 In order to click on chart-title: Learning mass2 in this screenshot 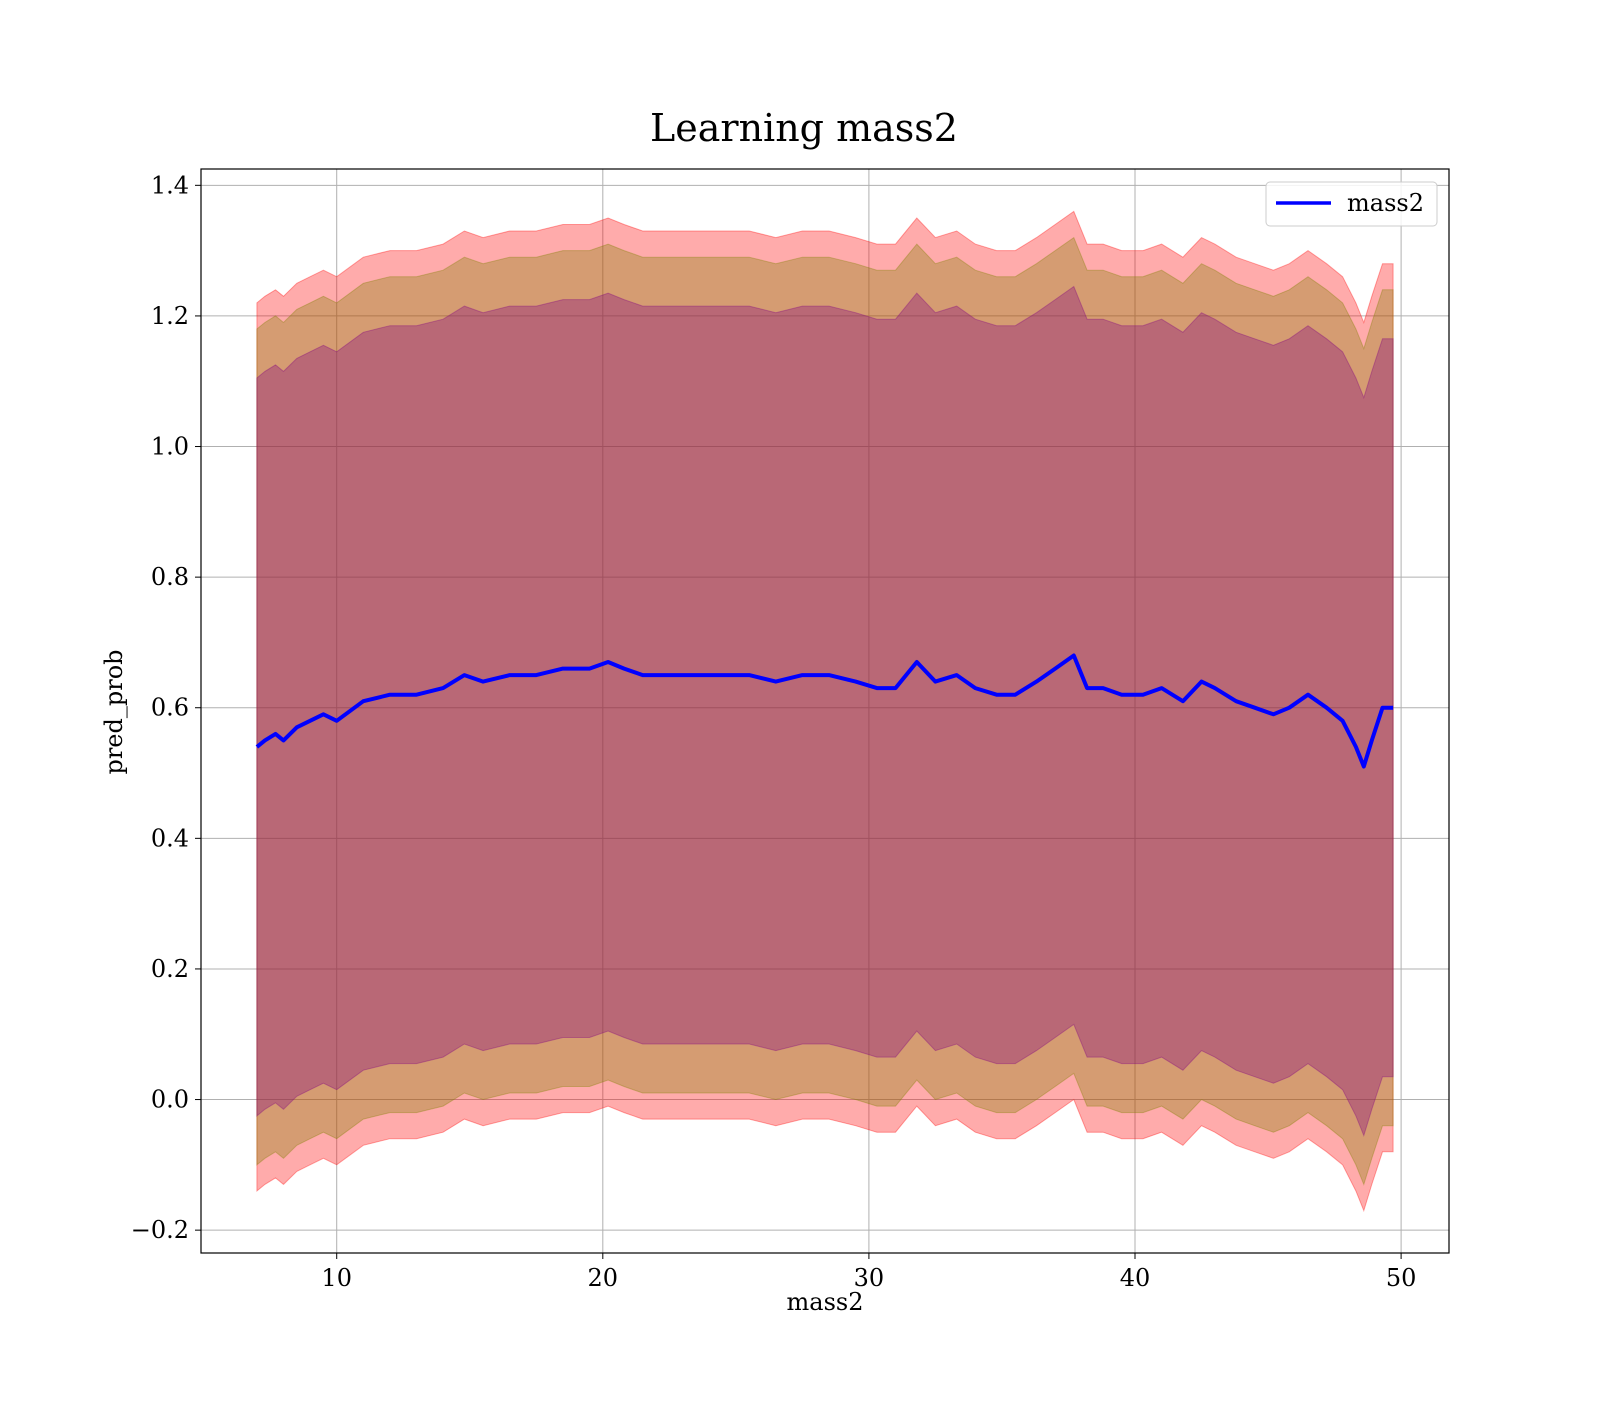, I will do `click(804, 128)`.